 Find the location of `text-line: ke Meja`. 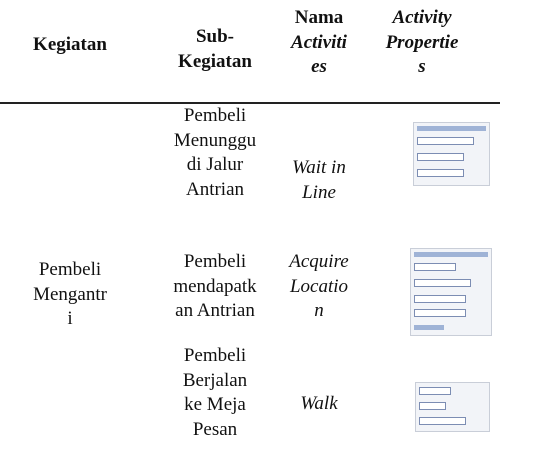

text-line: ke Meja is located at coordinates (215, 404).